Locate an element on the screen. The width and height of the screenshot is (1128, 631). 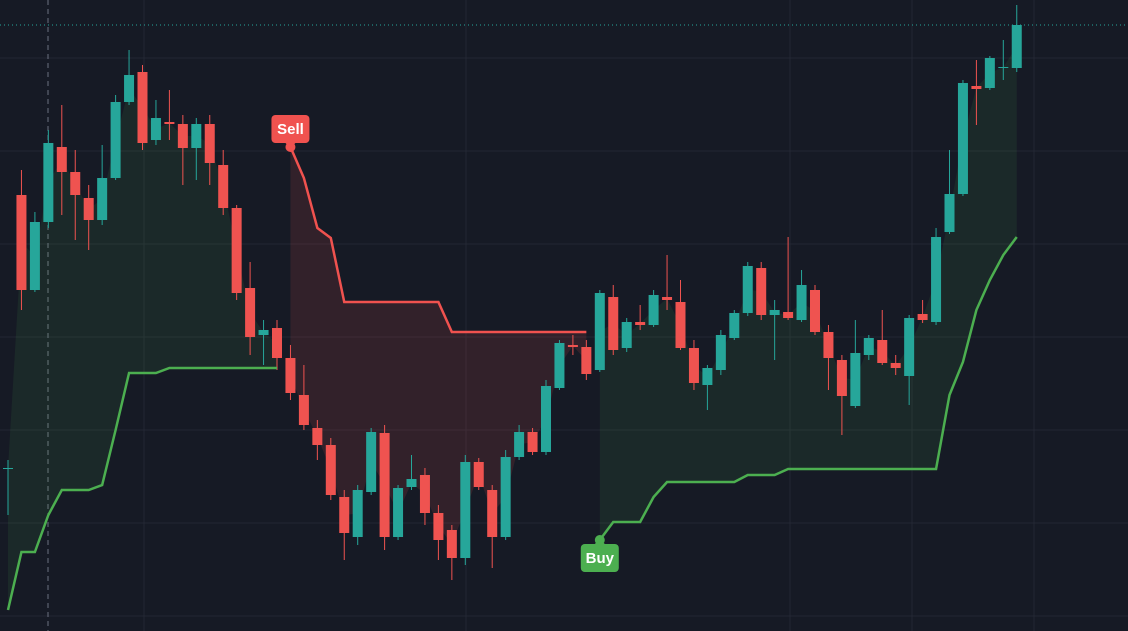
supertrend-line is located at coordinates (438, 240).